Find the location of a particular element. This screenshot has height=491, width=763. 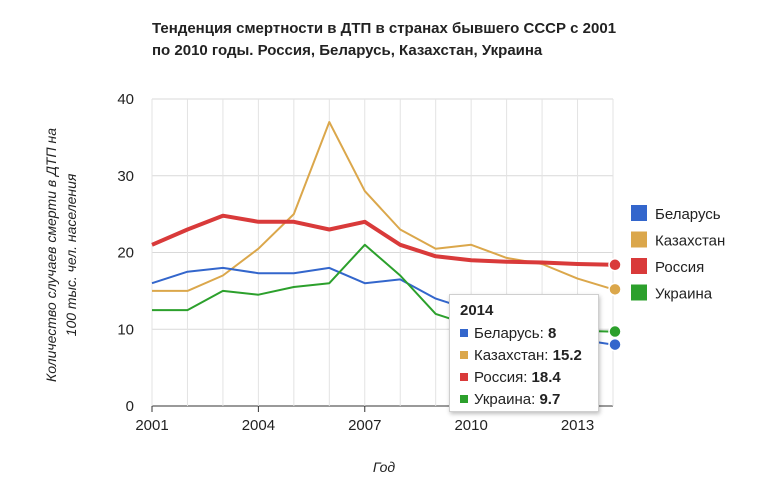

x-tick-label: 2001 is located at coordinates (151, 425).